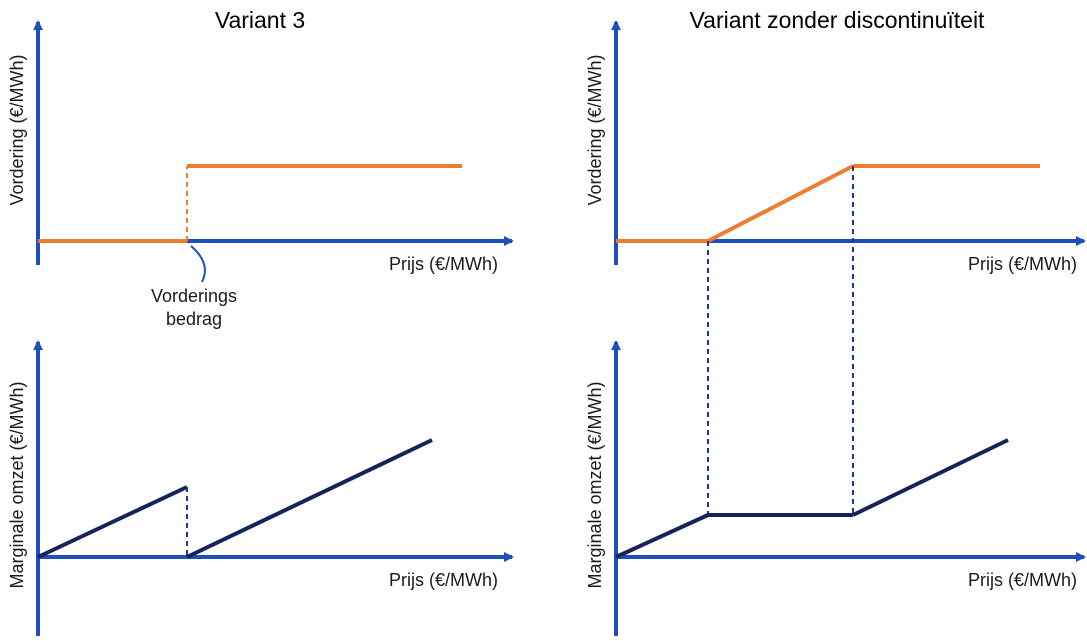 The width and height of the screenshot is (1087, 641). Describe the element at coordinates (780, 203) in the screenshot. I see `right-claim-ramp-segment` at that location.